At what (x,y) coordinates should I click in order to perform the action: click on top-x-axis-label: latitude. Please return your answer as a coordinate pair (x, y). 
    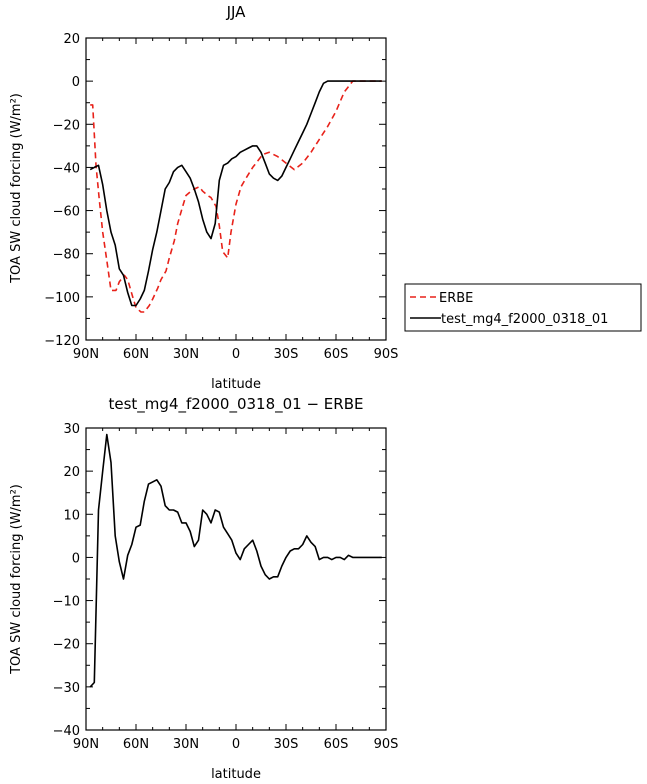
    Looking at the image, I should click on (236, 384).